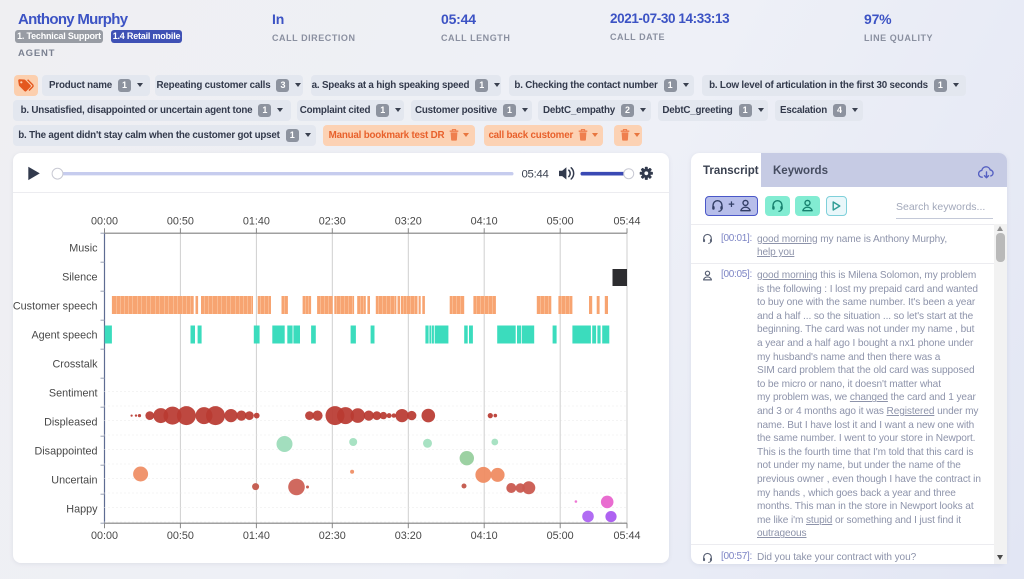 This screenshot has width=1024, height=579. Describe the element at coordinates (82, 510) in the screenshot. I see `svg-text: Happy` at that location.